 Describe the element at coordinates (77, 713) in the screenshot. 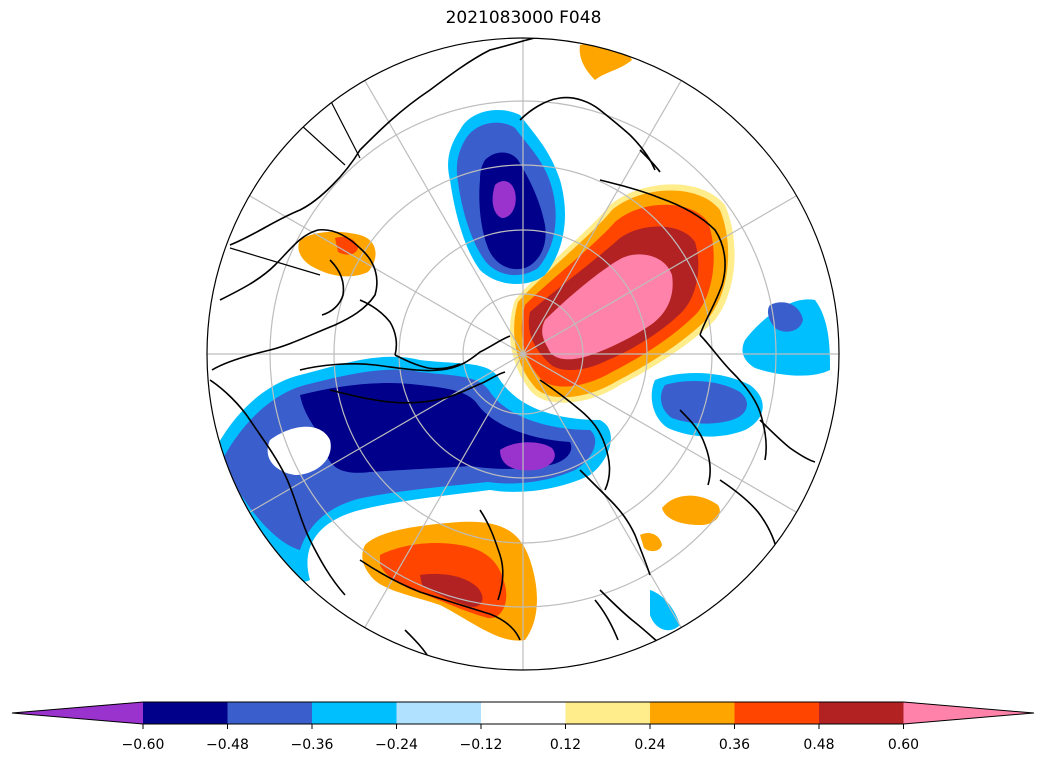

I see `colorbar-extend-min` at that location.